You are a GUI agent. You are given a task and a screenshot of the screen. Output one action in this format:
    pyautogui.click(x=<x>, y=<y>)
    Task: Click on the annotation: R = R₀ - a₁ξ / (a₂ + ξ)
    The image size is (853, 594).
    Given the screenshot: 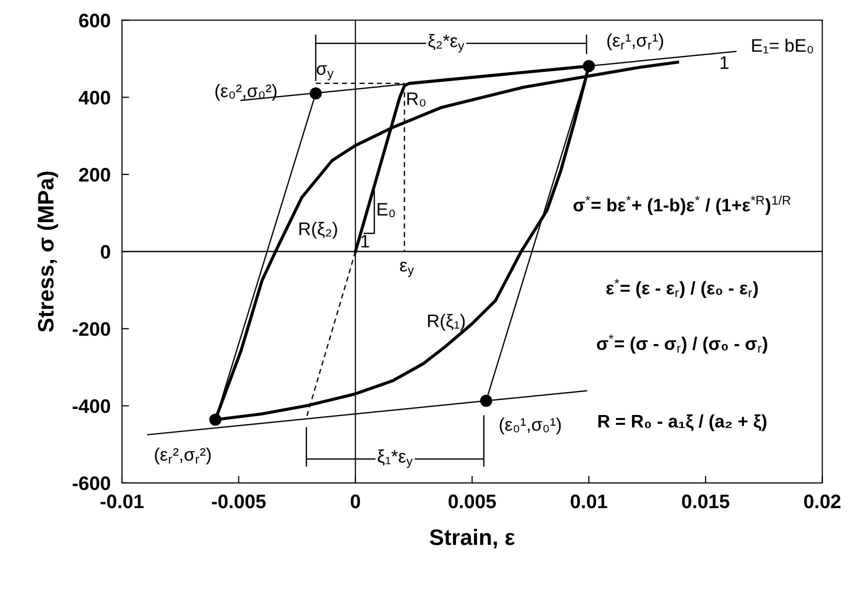 What is the action you would take?
    pyautogui.click(x=682, y=423)
    